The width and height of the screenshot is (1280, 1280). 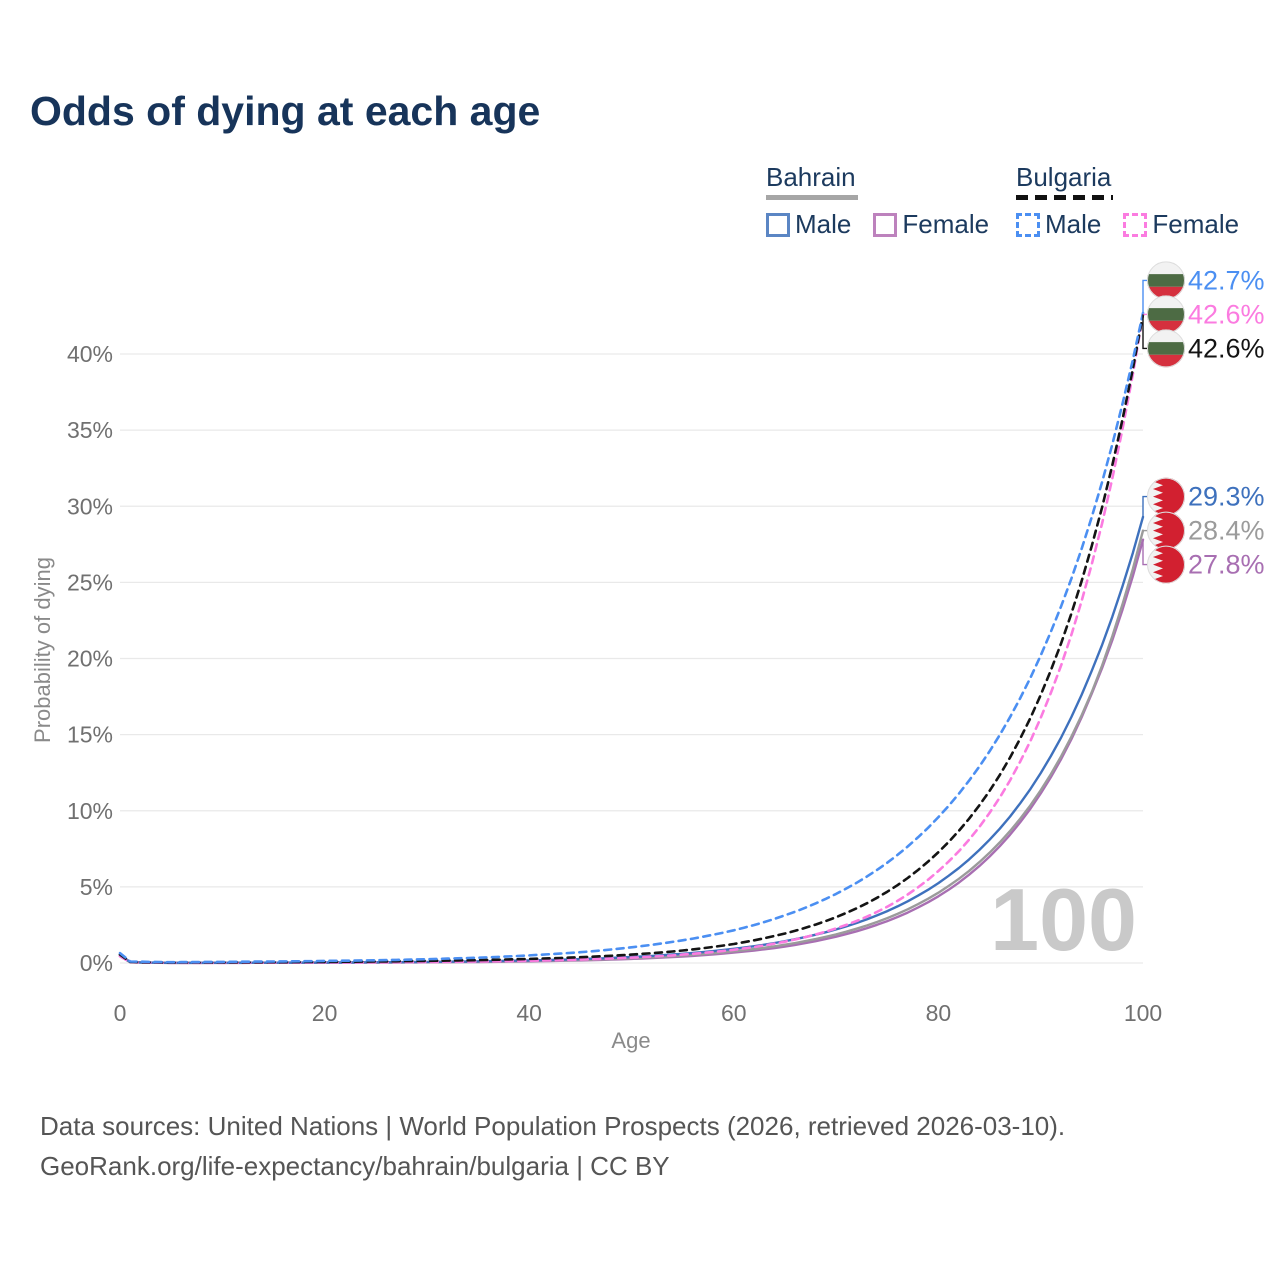 I want to click on x-tick-label: 40, so click(x=529, y=1013).